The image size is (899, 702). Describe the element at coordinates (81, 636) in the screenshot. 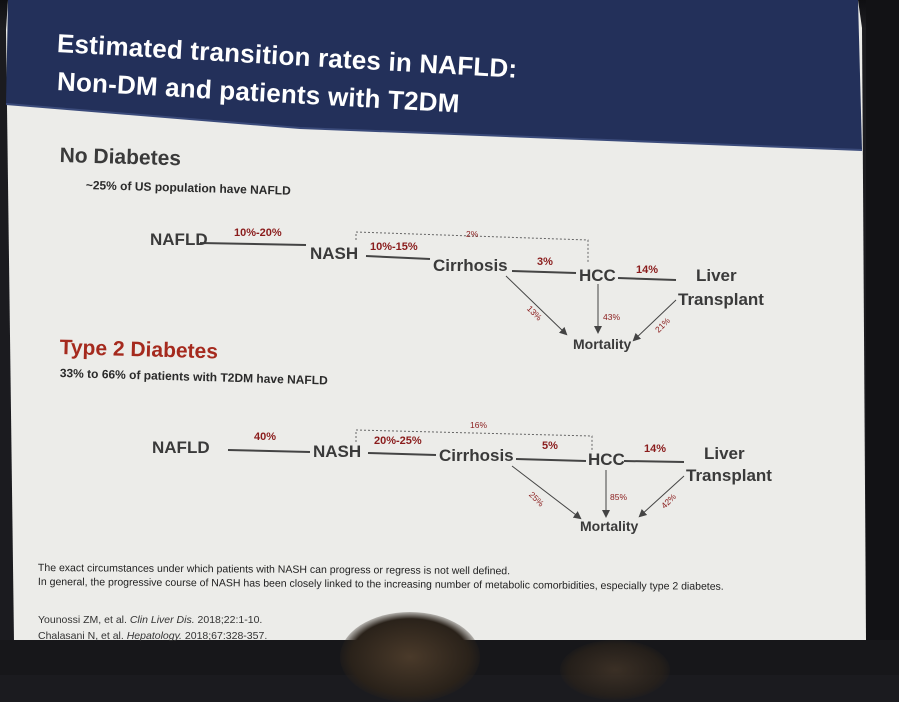

I see `reference-2-authors: Chalasani N, et al.` at that location.